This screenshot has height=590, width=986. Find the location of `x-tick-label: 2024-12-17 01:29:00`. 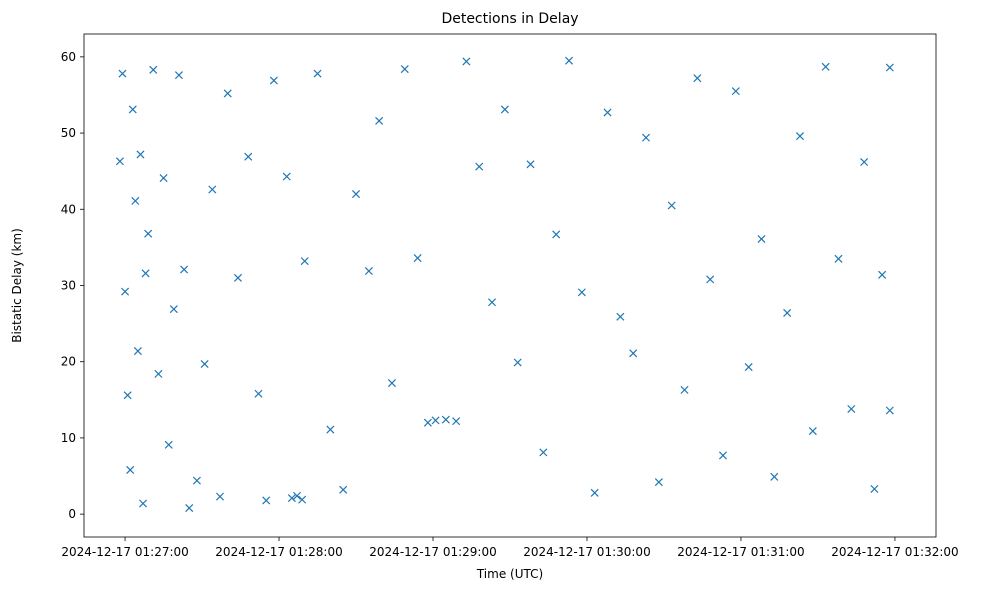

x-tick-label: 2024-12-17 01:29:00 is located at coordinates (432, 552).